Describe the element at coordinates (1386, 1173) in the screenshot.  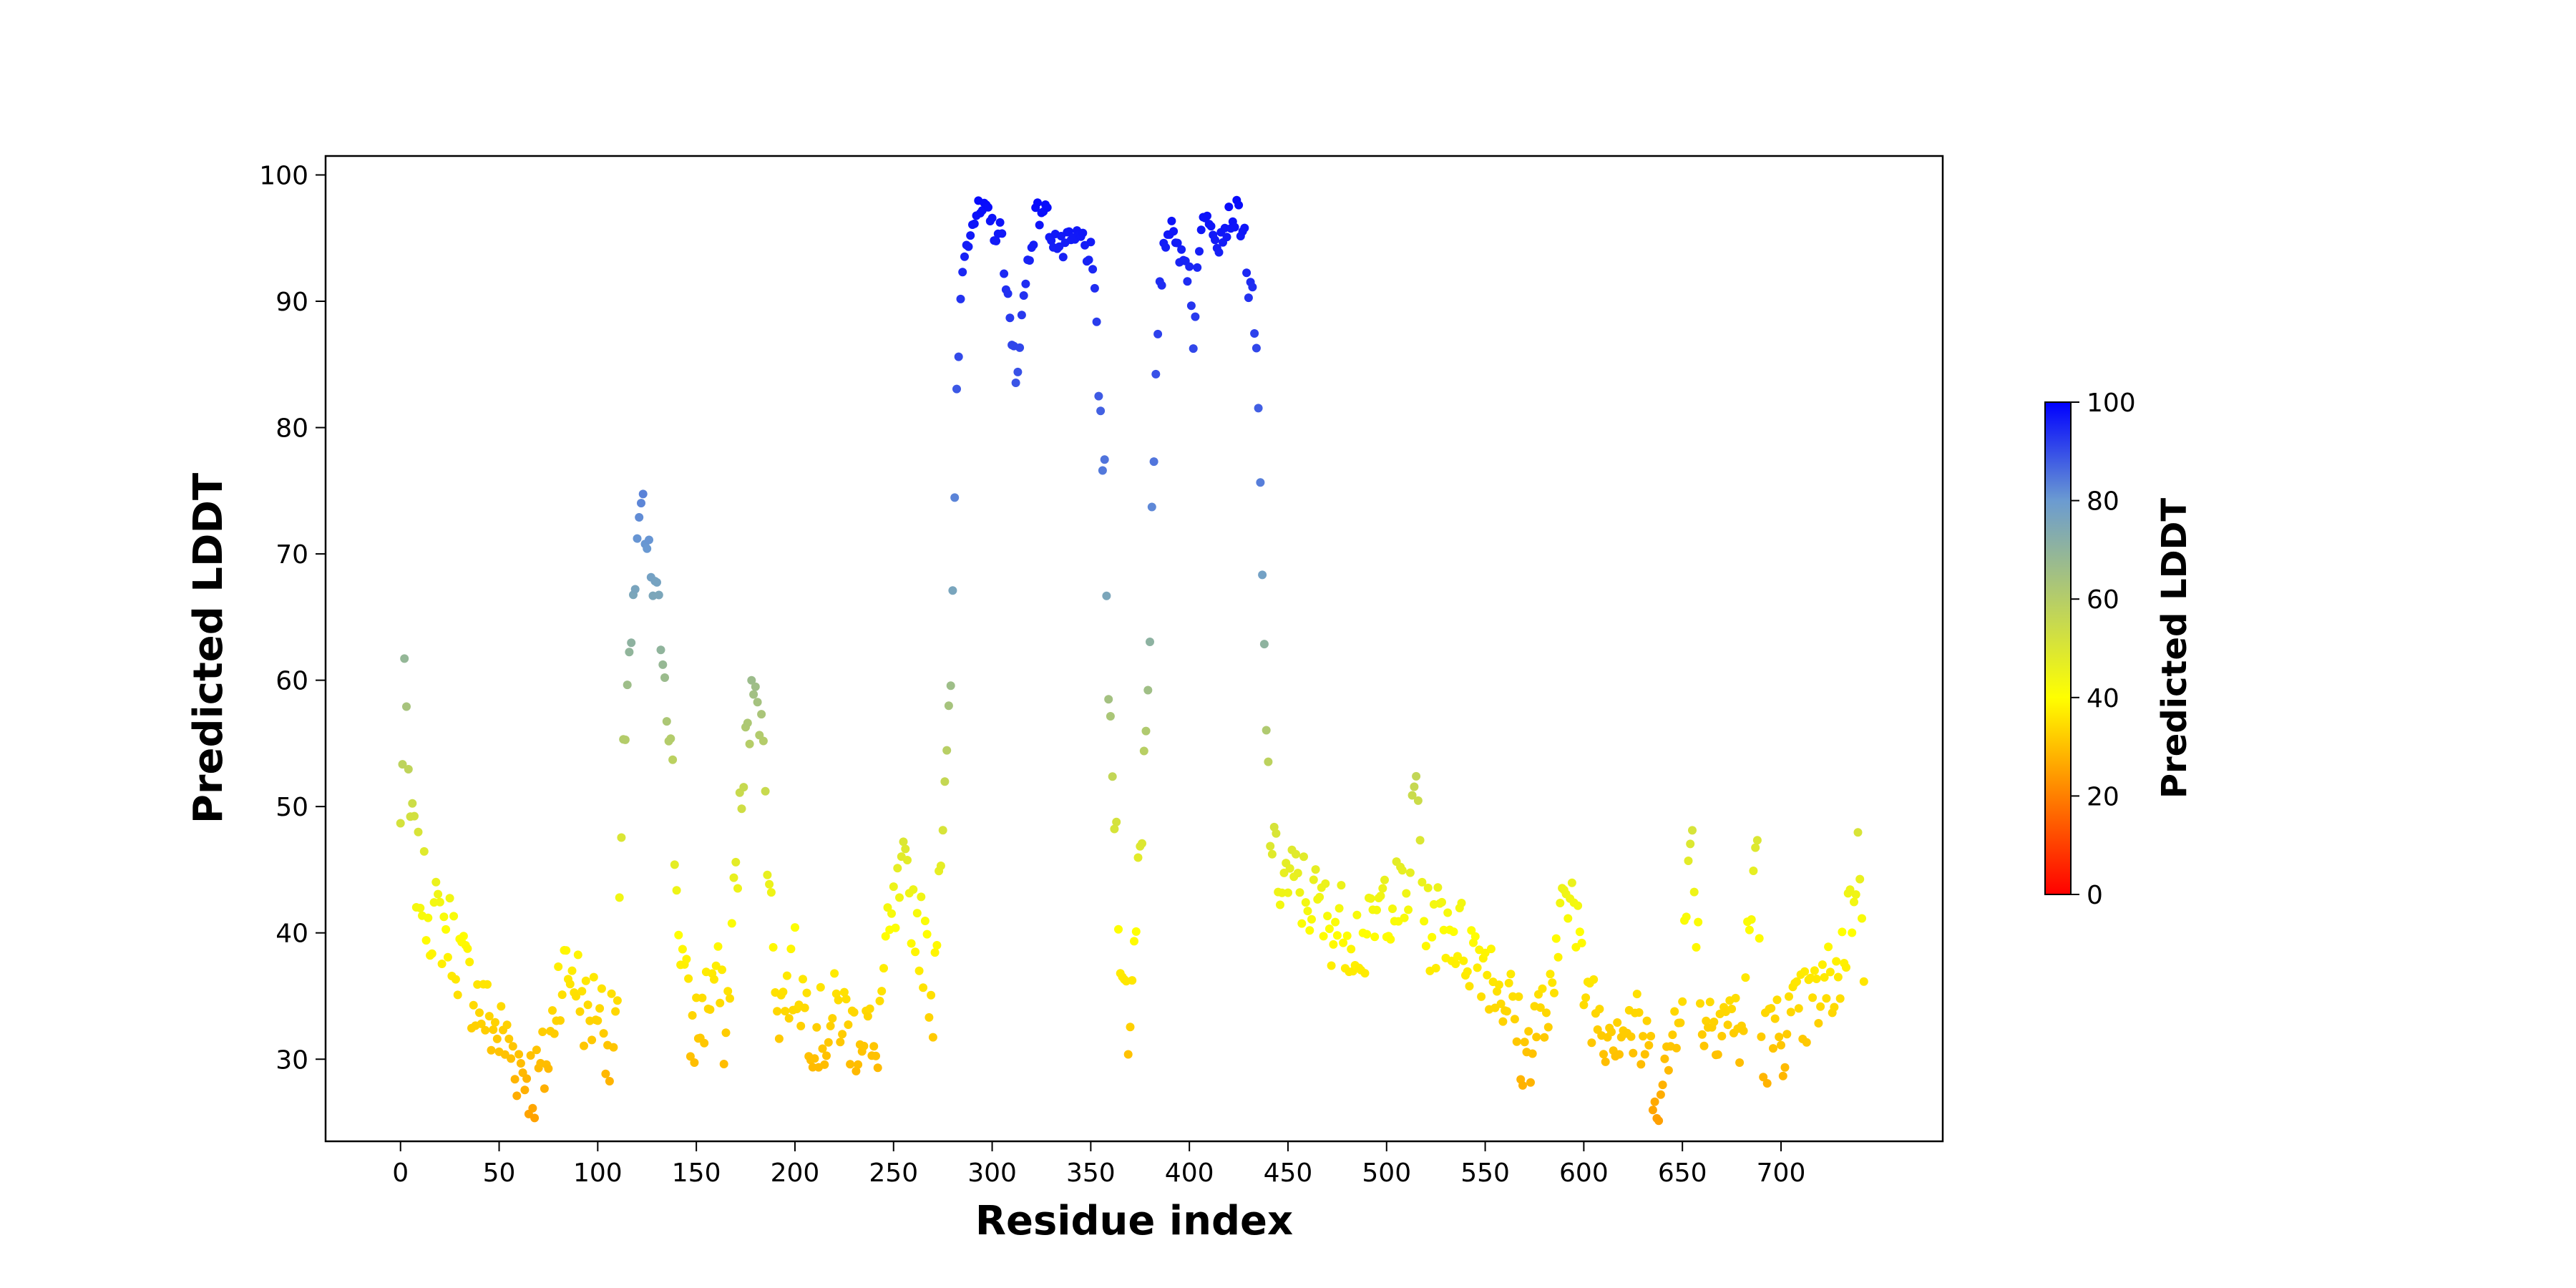
I see `x-tick-label: 500` at that location.